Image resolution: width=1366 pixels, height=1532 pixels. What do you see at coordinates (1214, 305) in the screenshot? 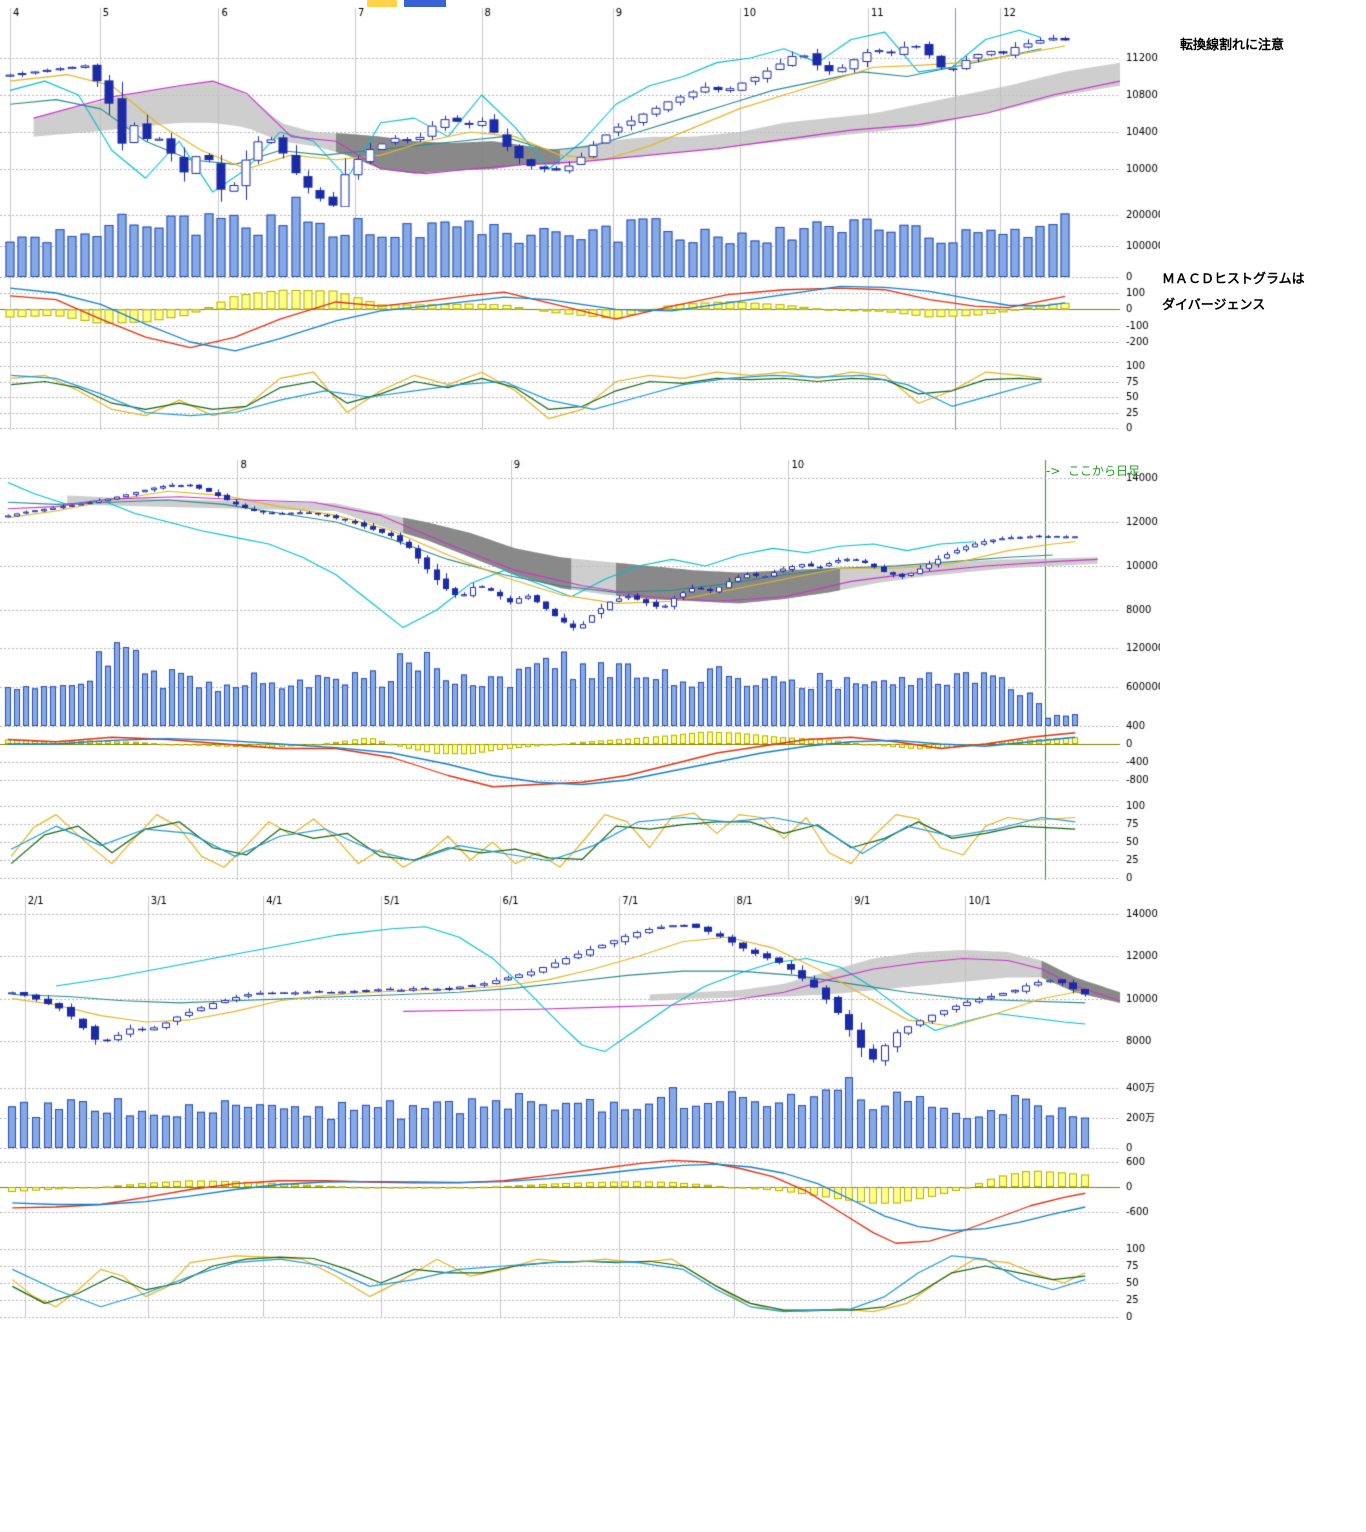
I see `note-macd-histogram-line2: ダイバージェンス` at bounding box center [1214, 305].